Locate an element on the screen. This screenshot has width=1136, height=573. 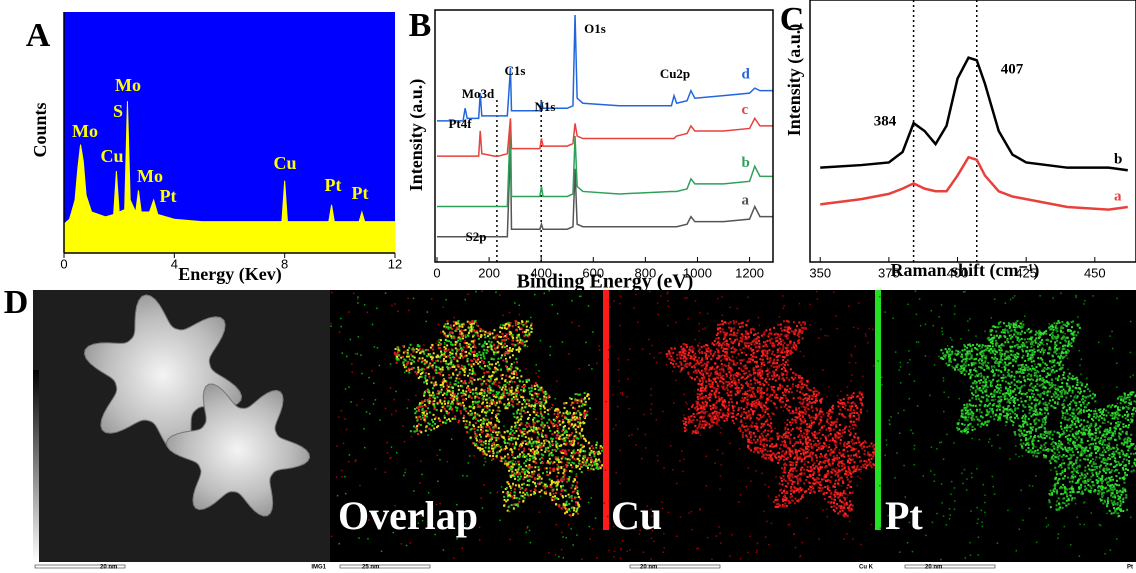
x-axis-title: Raman shift (cm⁻¹) is located at coordinates (965, 270).